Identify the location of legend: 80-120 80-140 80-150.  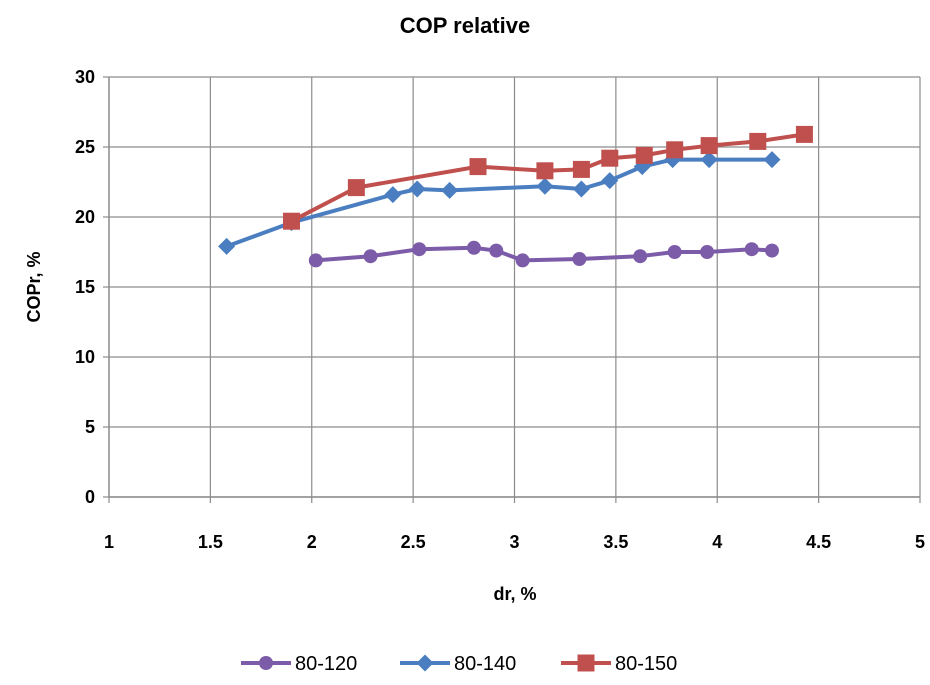
(459, 664).